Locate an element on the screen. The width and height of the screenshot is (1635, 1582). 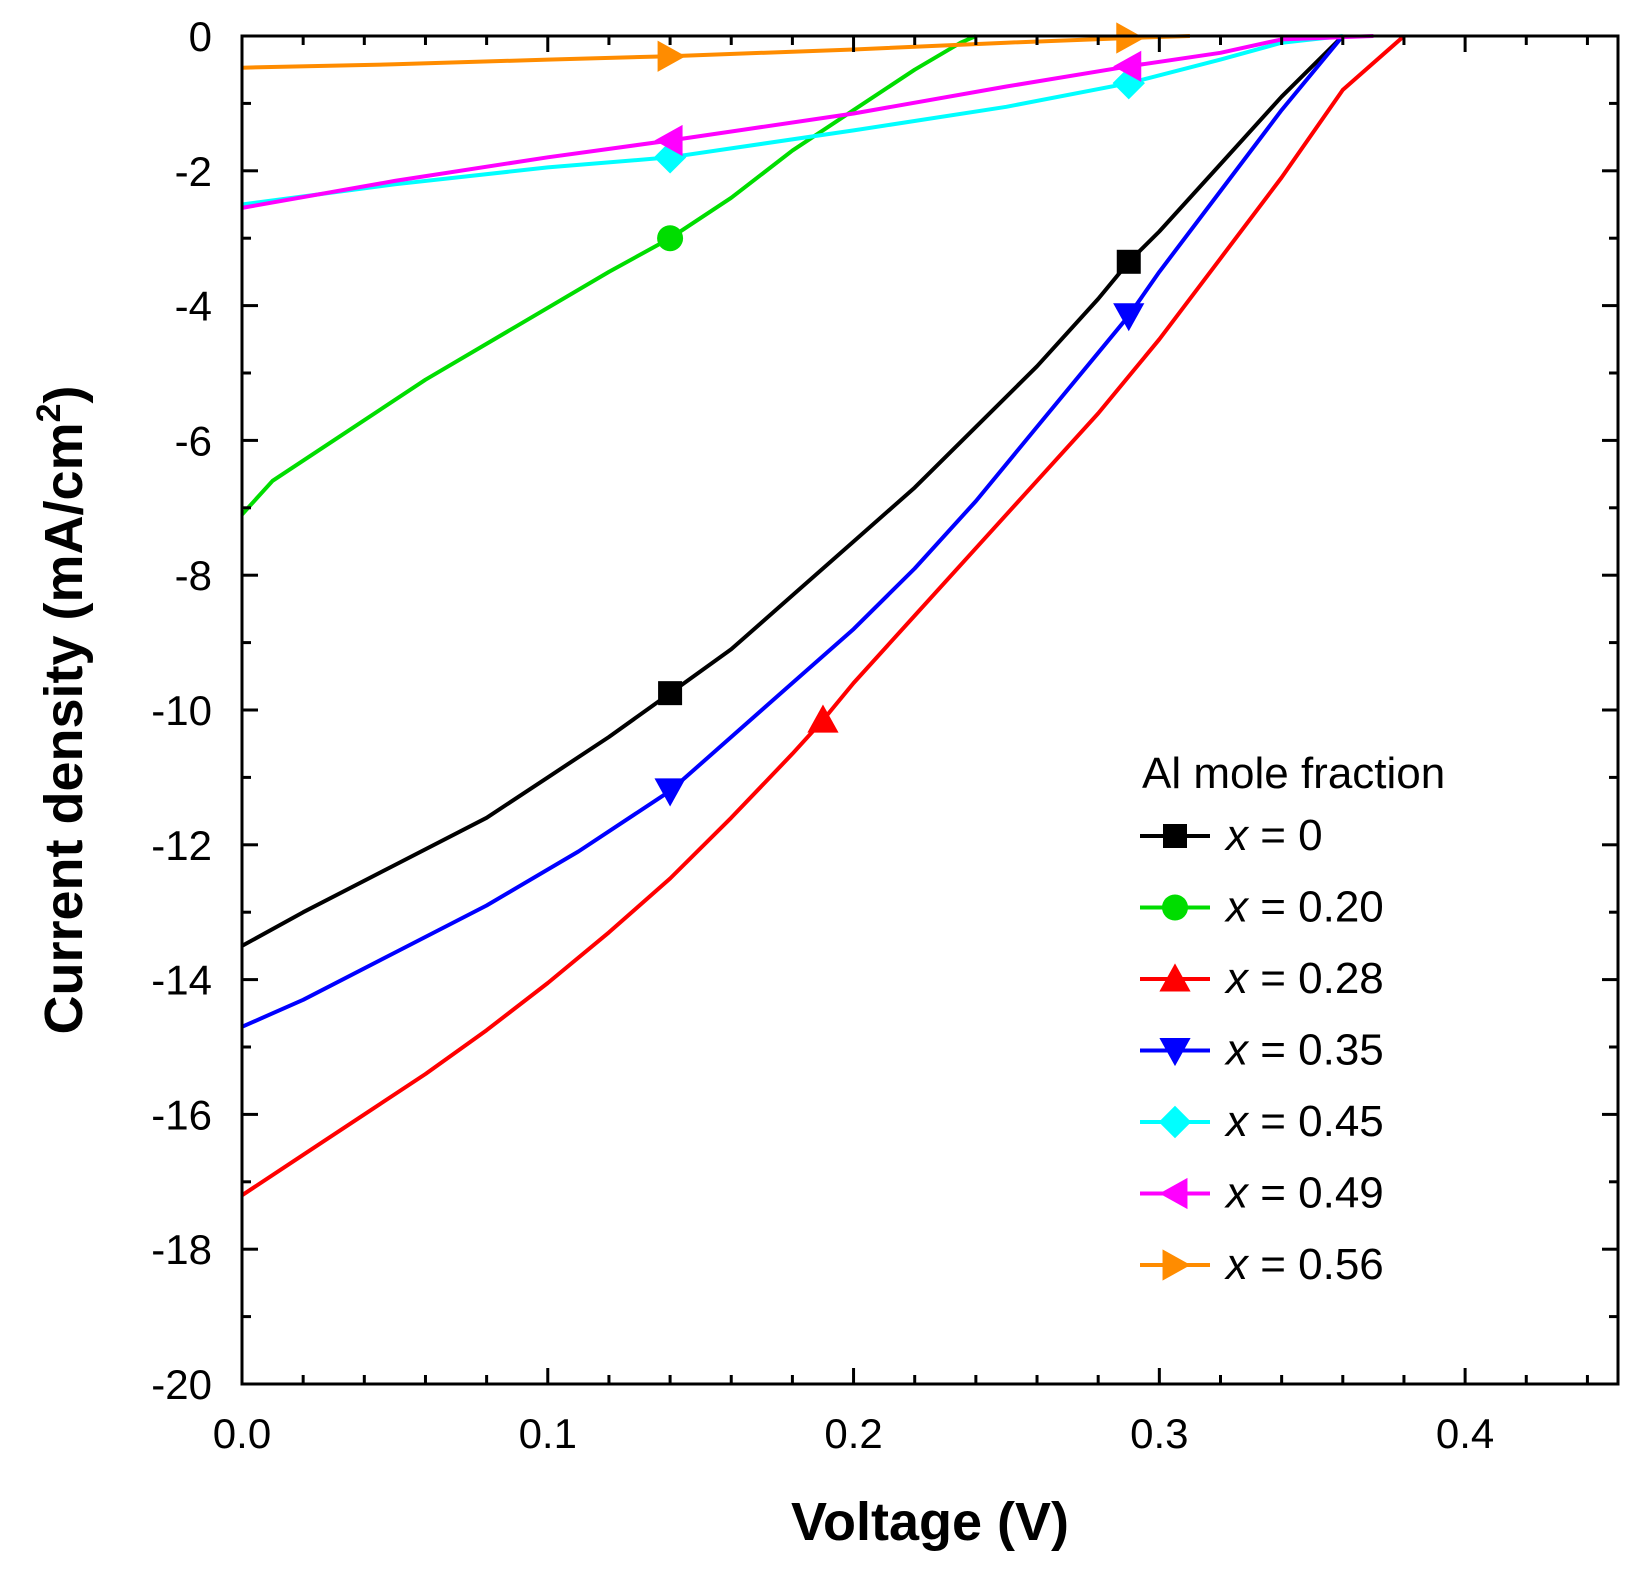
y-tick-label: -6 is located at coordinates (193, 440).